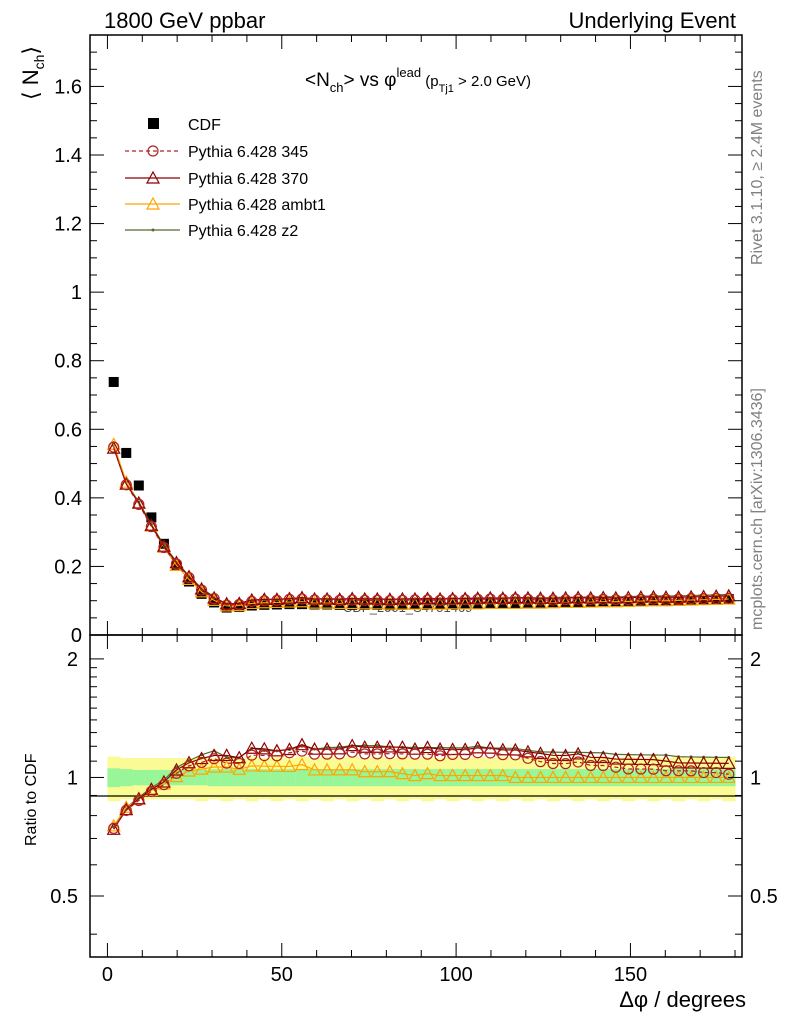 Image resolution: width=786 pixels, height=1024 pixels. Describe the element at coordinates (248, 152) in the screenshot. I see `legend-label: Pythia 6.428 345` at that location.